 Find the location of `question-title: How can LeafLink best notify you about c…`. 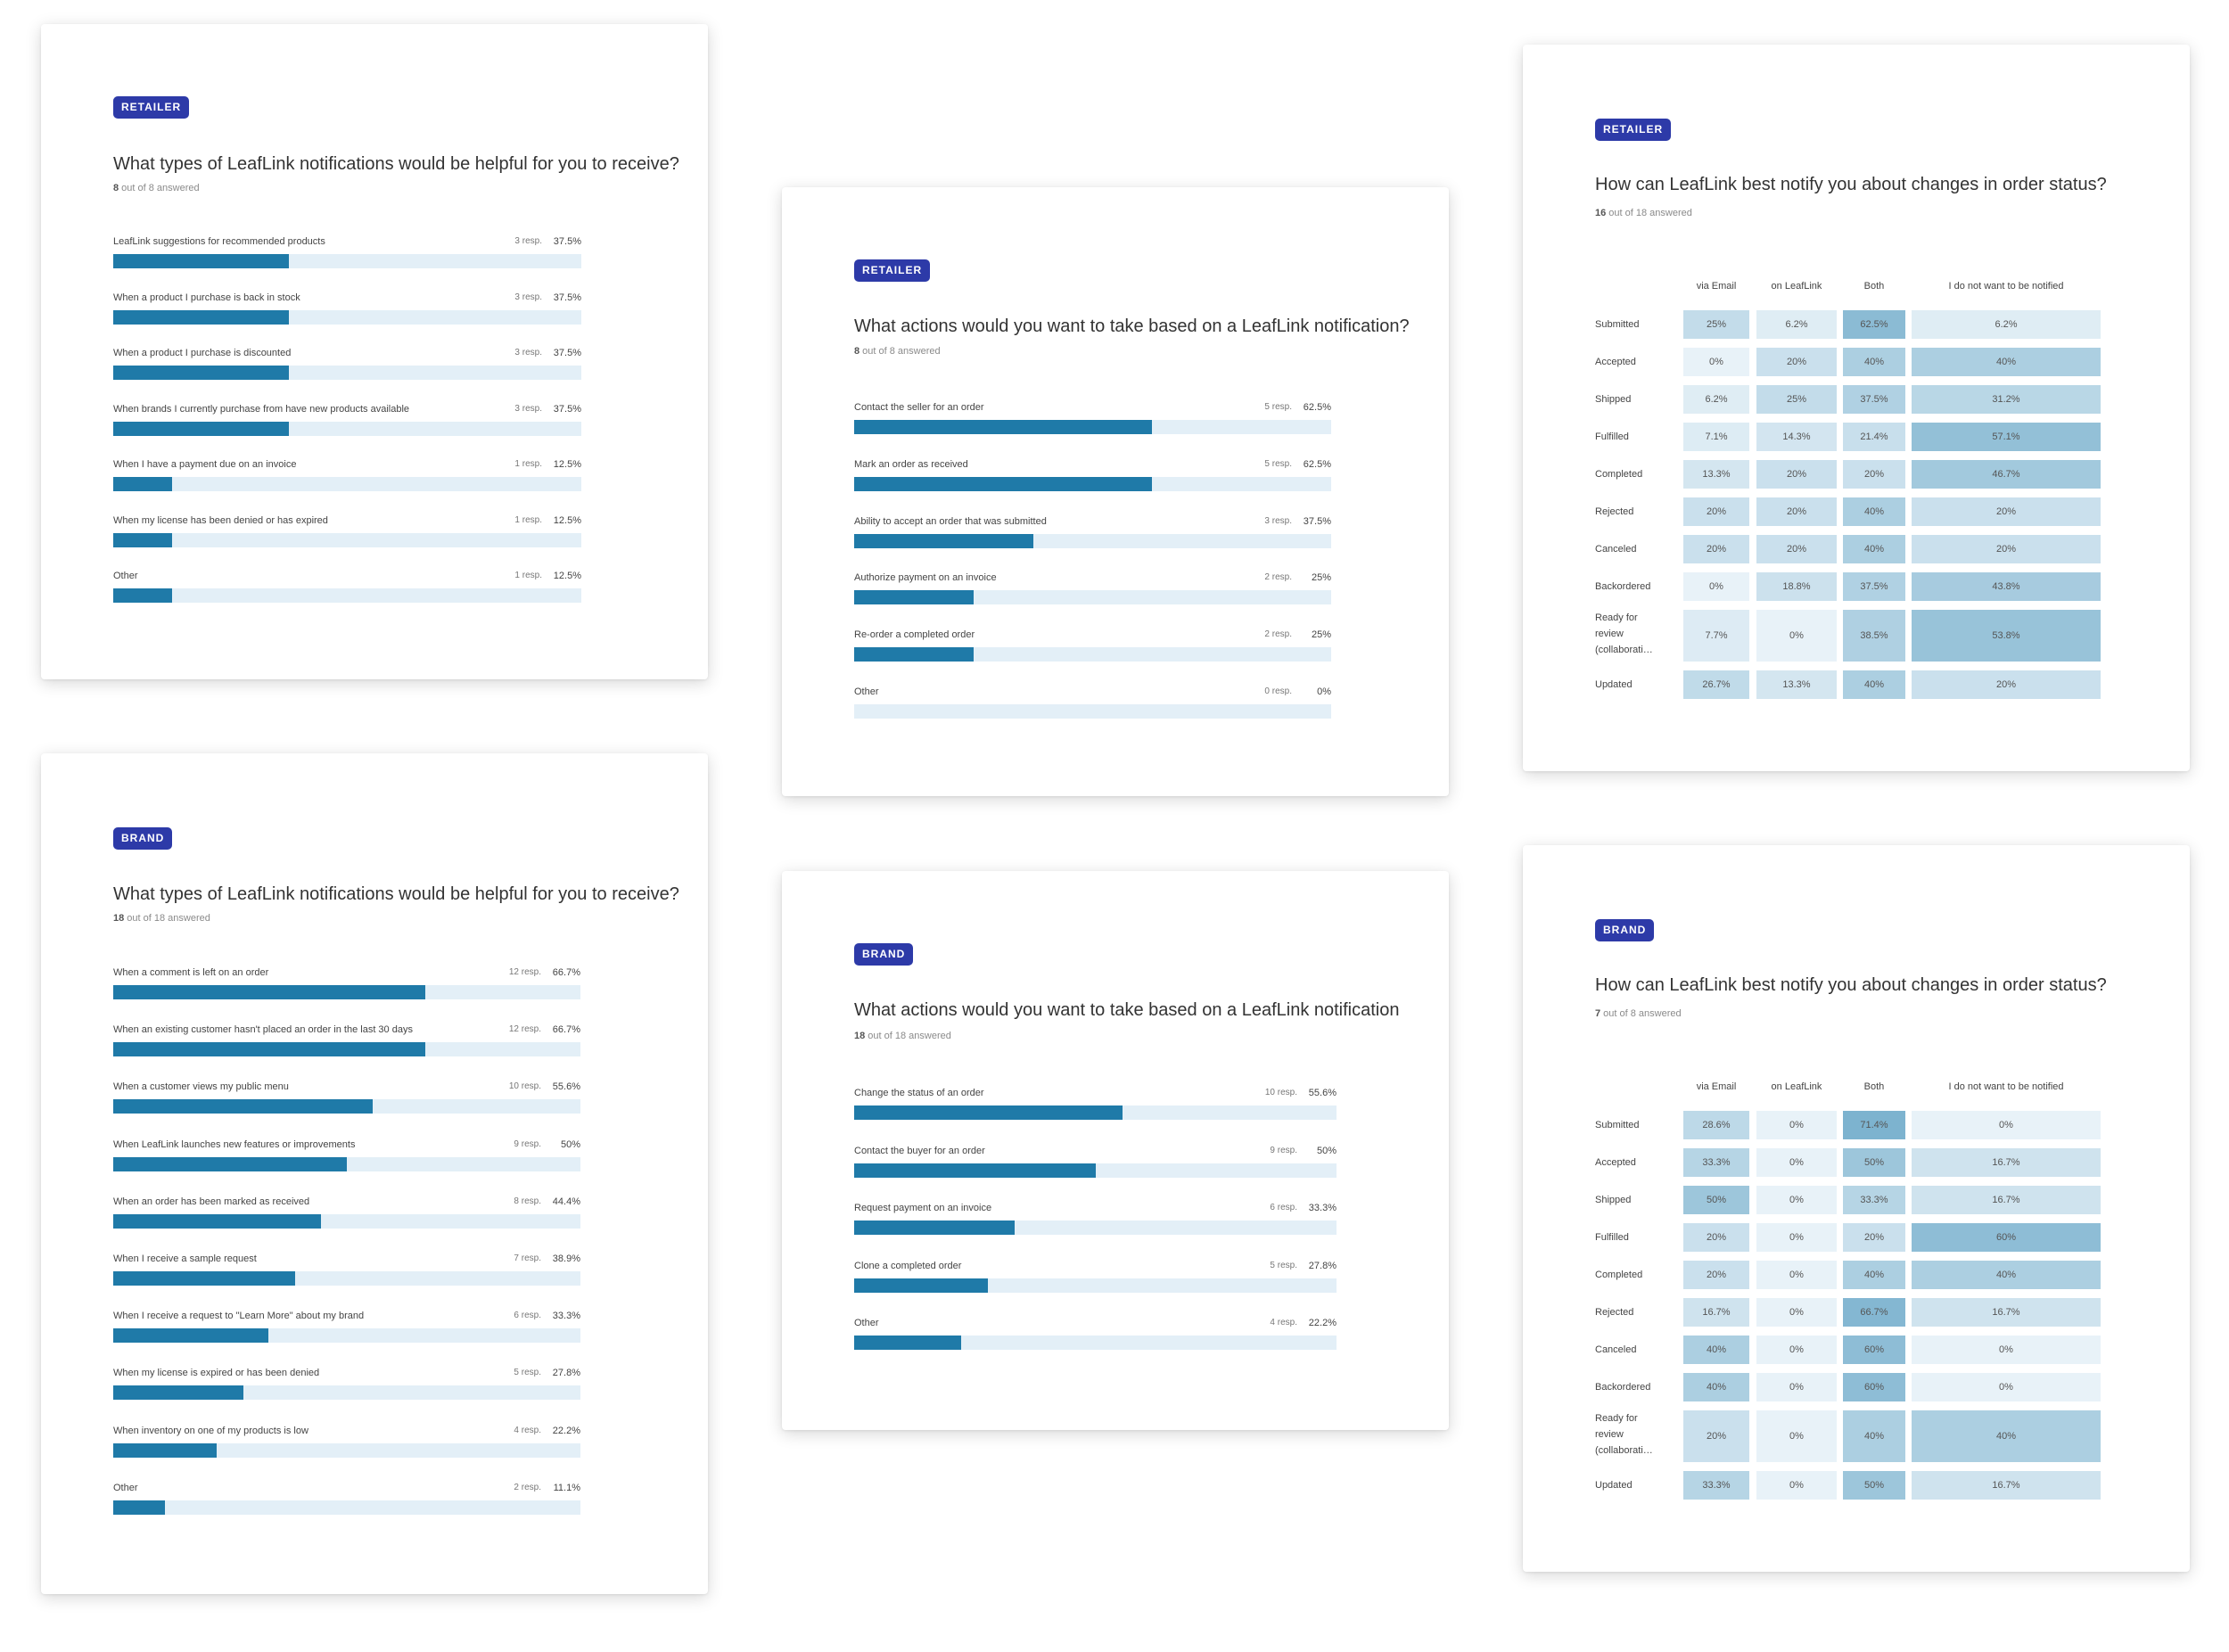

question-title: How can LeafLink best notify you about c… is located at coordinates (1851, 184).